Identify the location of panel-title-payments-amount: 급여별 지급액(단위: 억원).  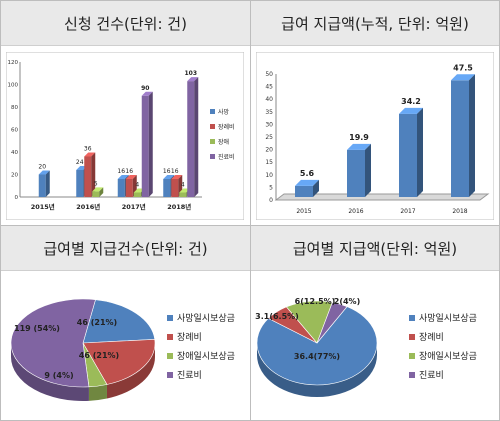
(375, 248).